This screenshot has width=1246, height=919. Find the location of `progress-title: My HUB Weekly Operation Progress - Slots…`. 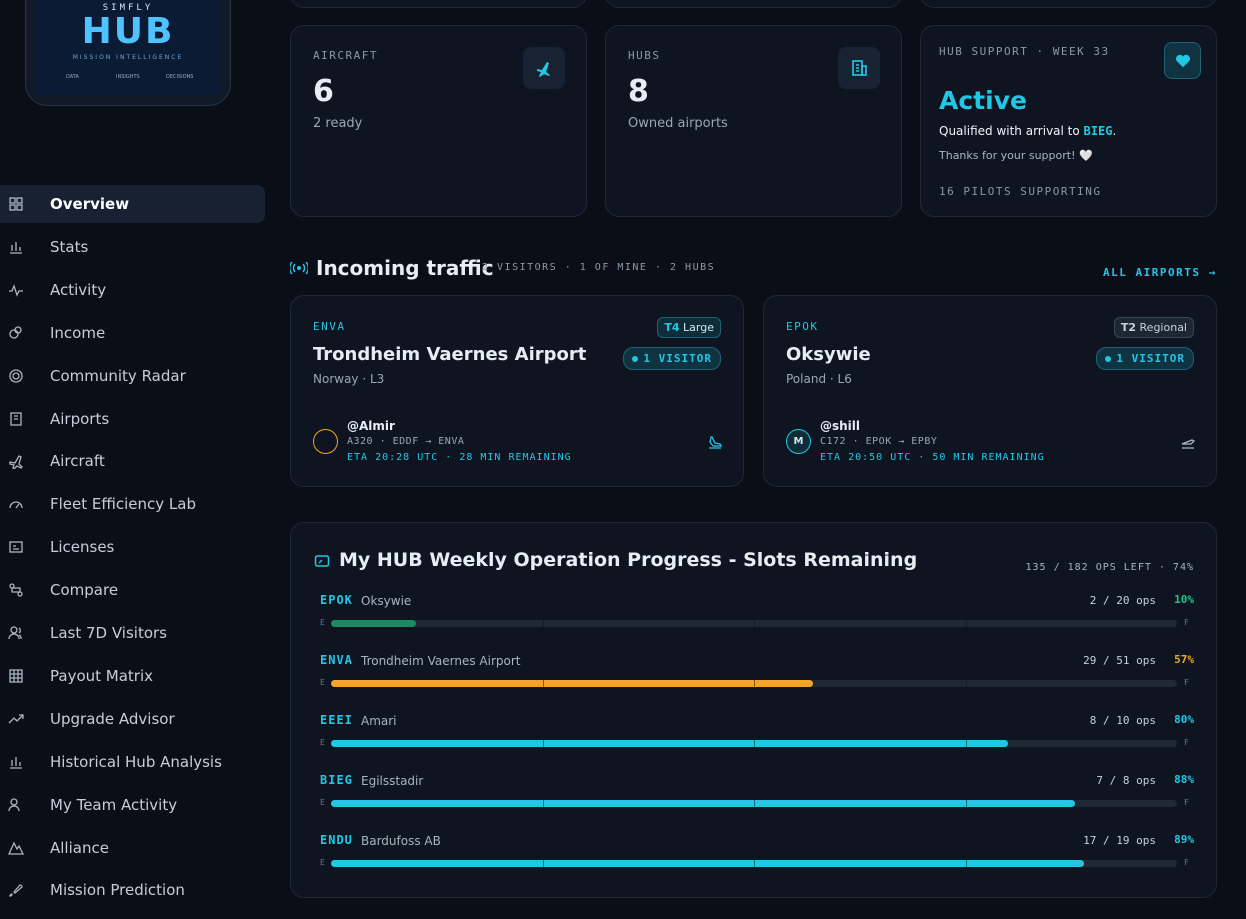

progress-title: My HUB Weekly Operation Progress - Slots… is located at coordinates (628, 560).